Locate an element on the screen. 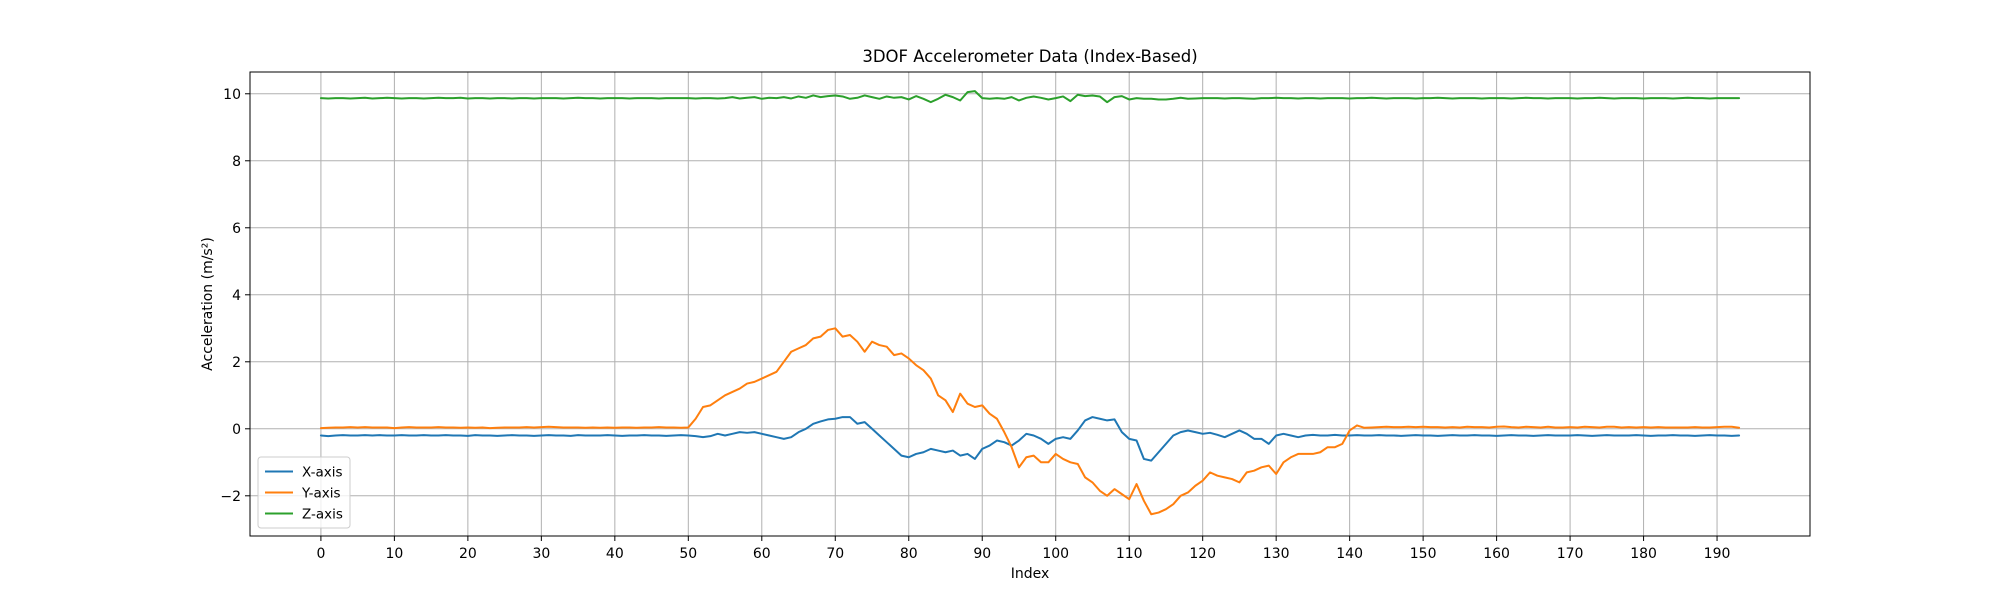 The image size is (2000, 600). y-tick-label: 8 is located at coordinates (236, 162).